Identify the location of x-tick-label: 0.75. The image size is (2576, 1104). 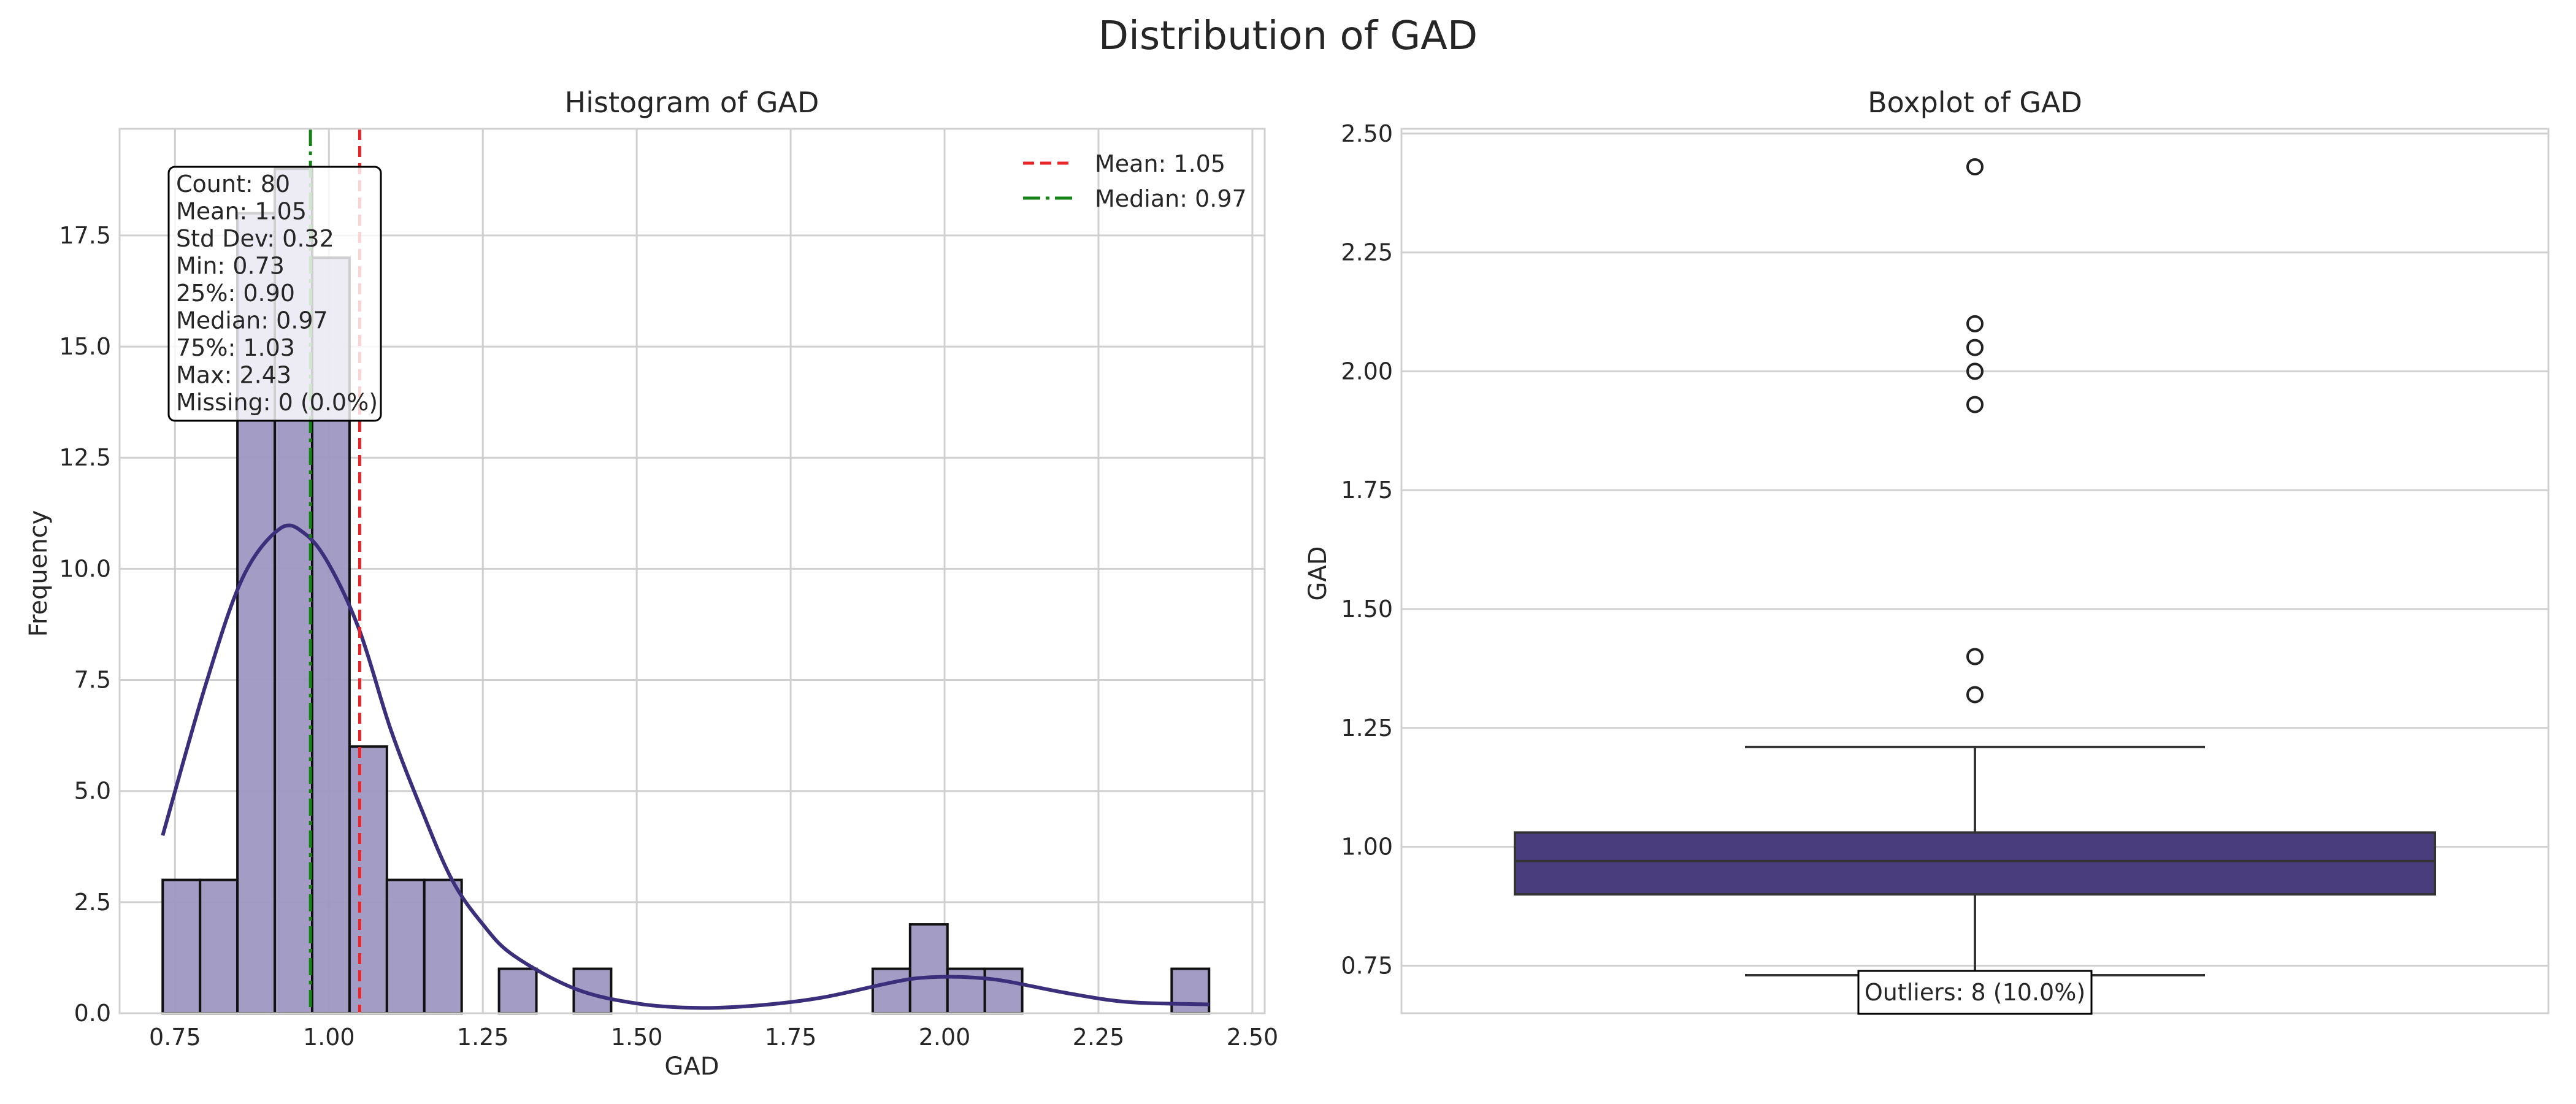
(175, 1037).